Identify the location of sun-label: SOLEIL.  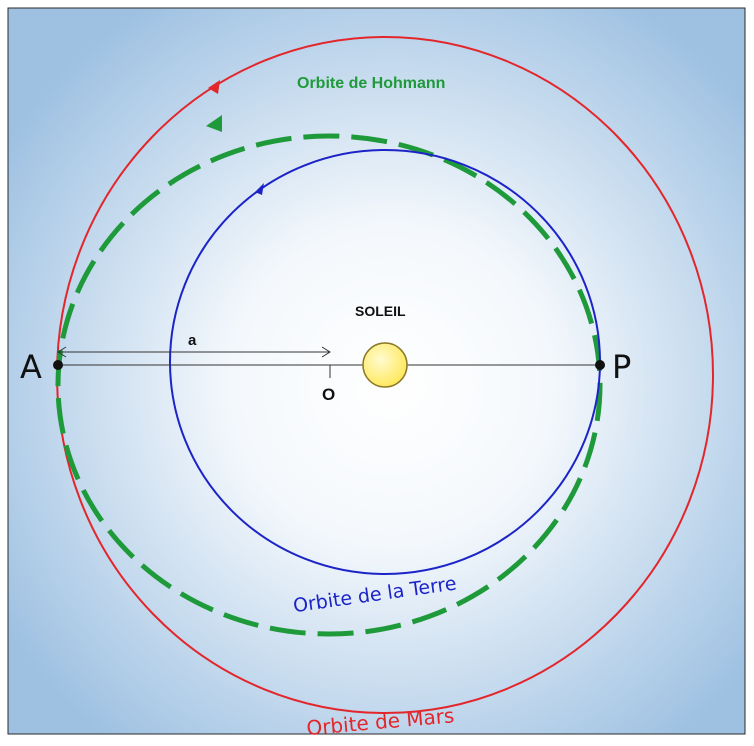
(380, 311).